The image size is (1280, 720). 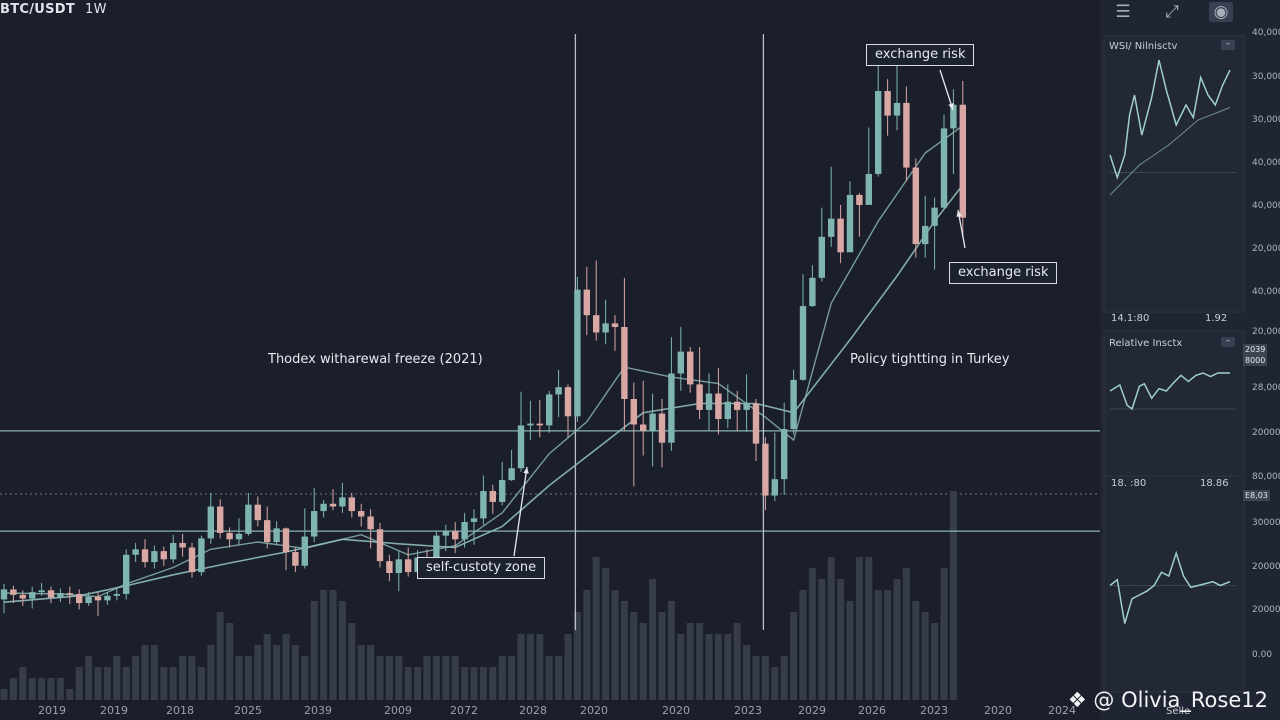 I want to click on interval-label: 1W, so click(x=96, y=9).